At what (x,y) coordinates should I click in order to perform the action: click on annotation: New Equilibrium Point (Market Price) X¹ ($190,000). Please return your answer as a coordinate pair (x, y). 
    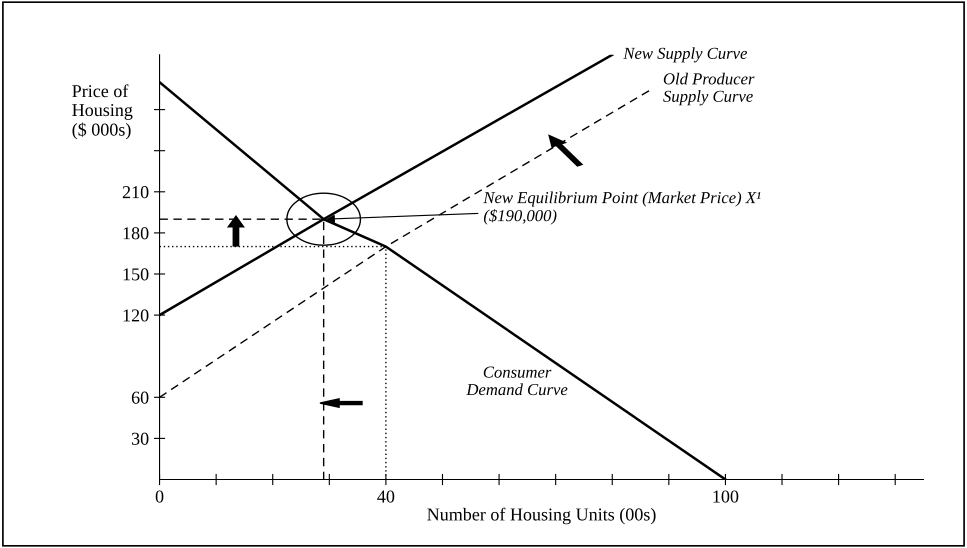
    Looking at the image, I should click on (622, 208).